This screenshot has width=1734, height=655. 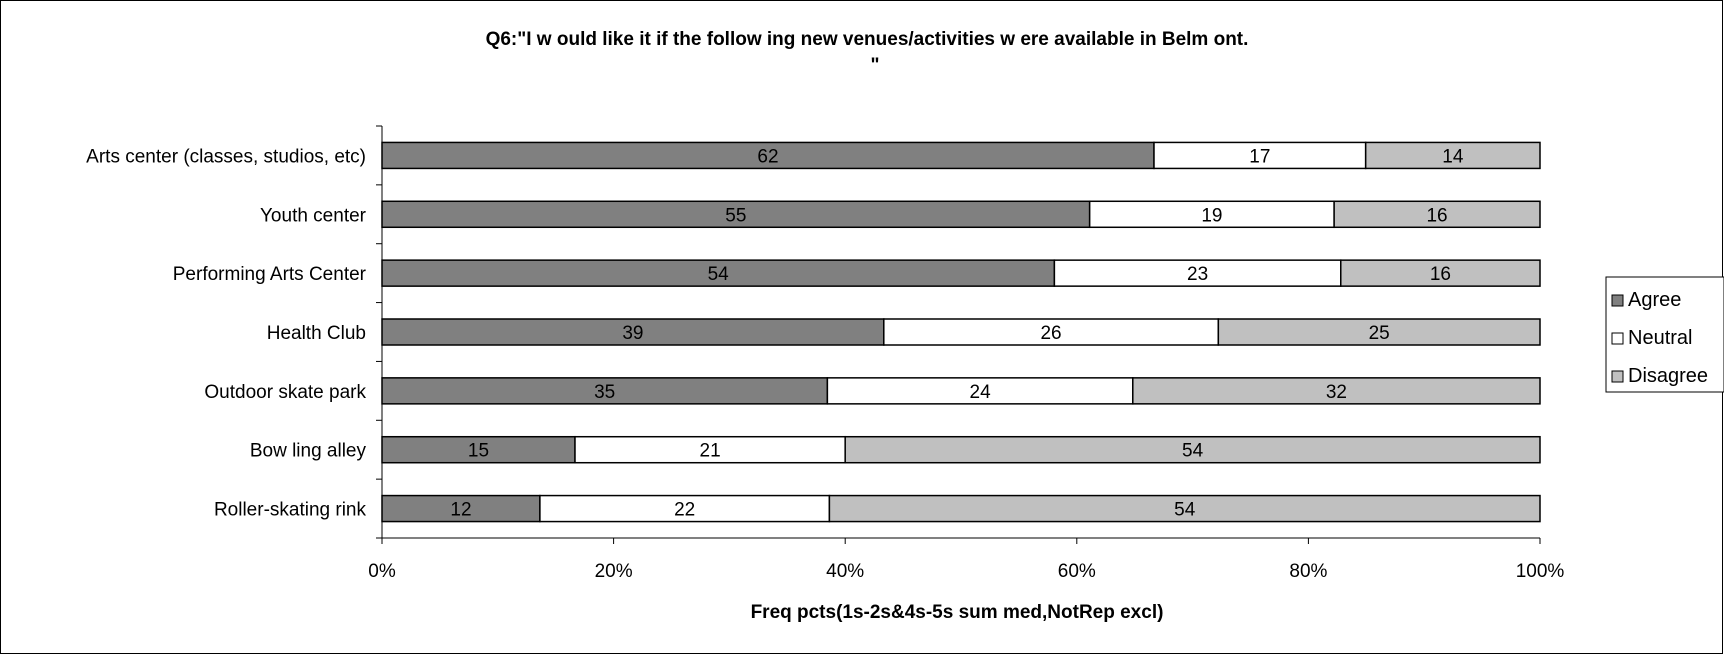 What do you see at coordinates (1654, 300) in the screenshot?
I see `legend-label-agree: Agree` at bounding box center [1654, 300].